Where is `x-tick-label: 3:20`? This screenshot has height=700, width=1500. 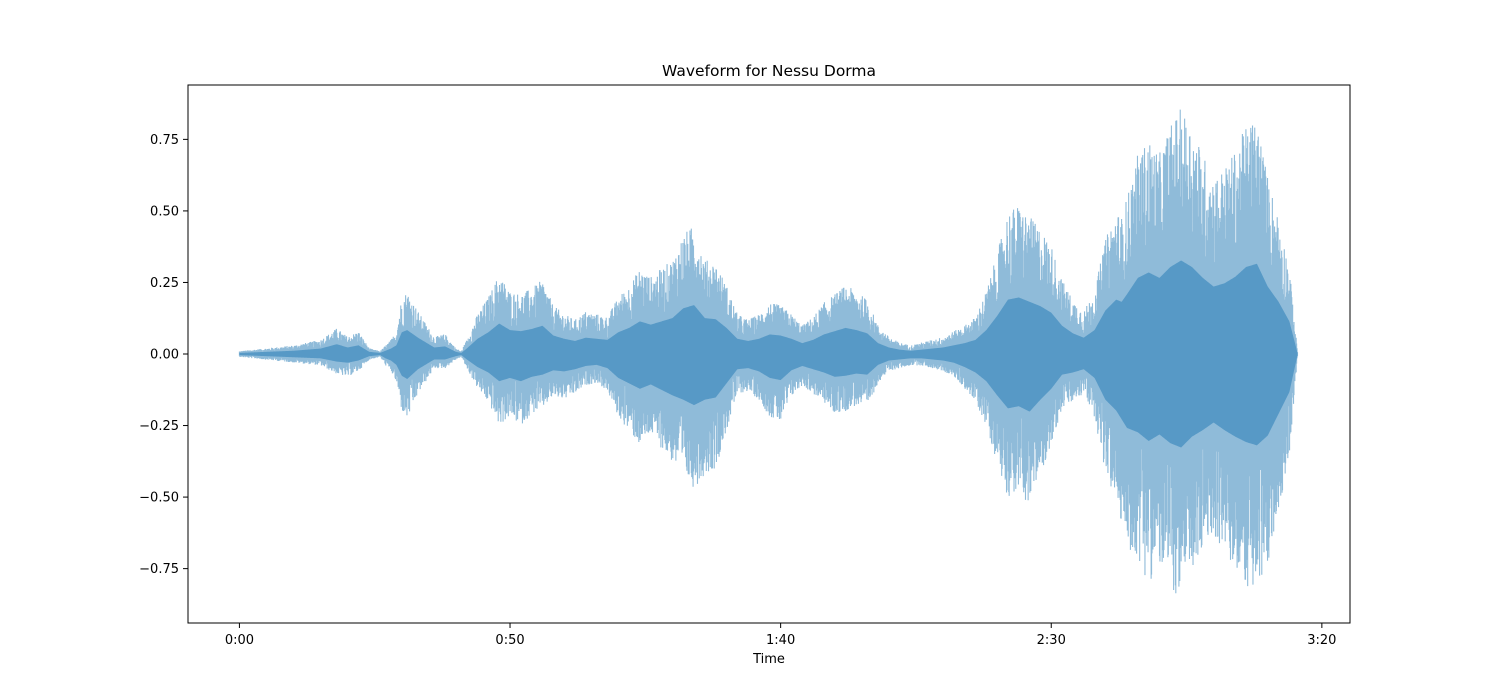
x-tick-label: 3:20 is located at coordinates (1321, 640).